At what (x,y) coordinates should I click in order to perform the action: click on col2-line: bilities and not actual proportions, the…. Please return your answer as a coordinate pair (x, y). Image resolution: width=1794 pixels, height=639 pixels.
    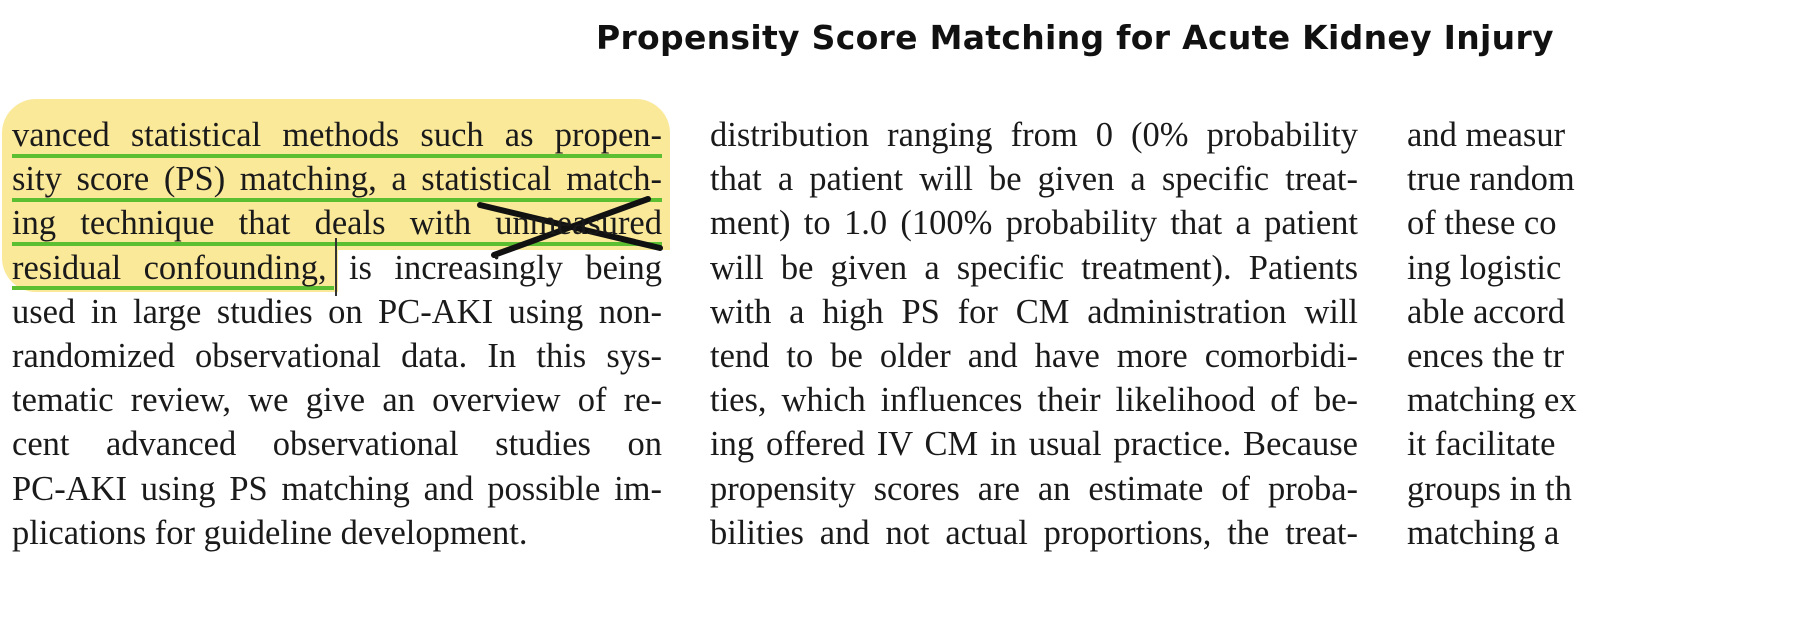
    Looking at the image, I should click on (1034, 532).